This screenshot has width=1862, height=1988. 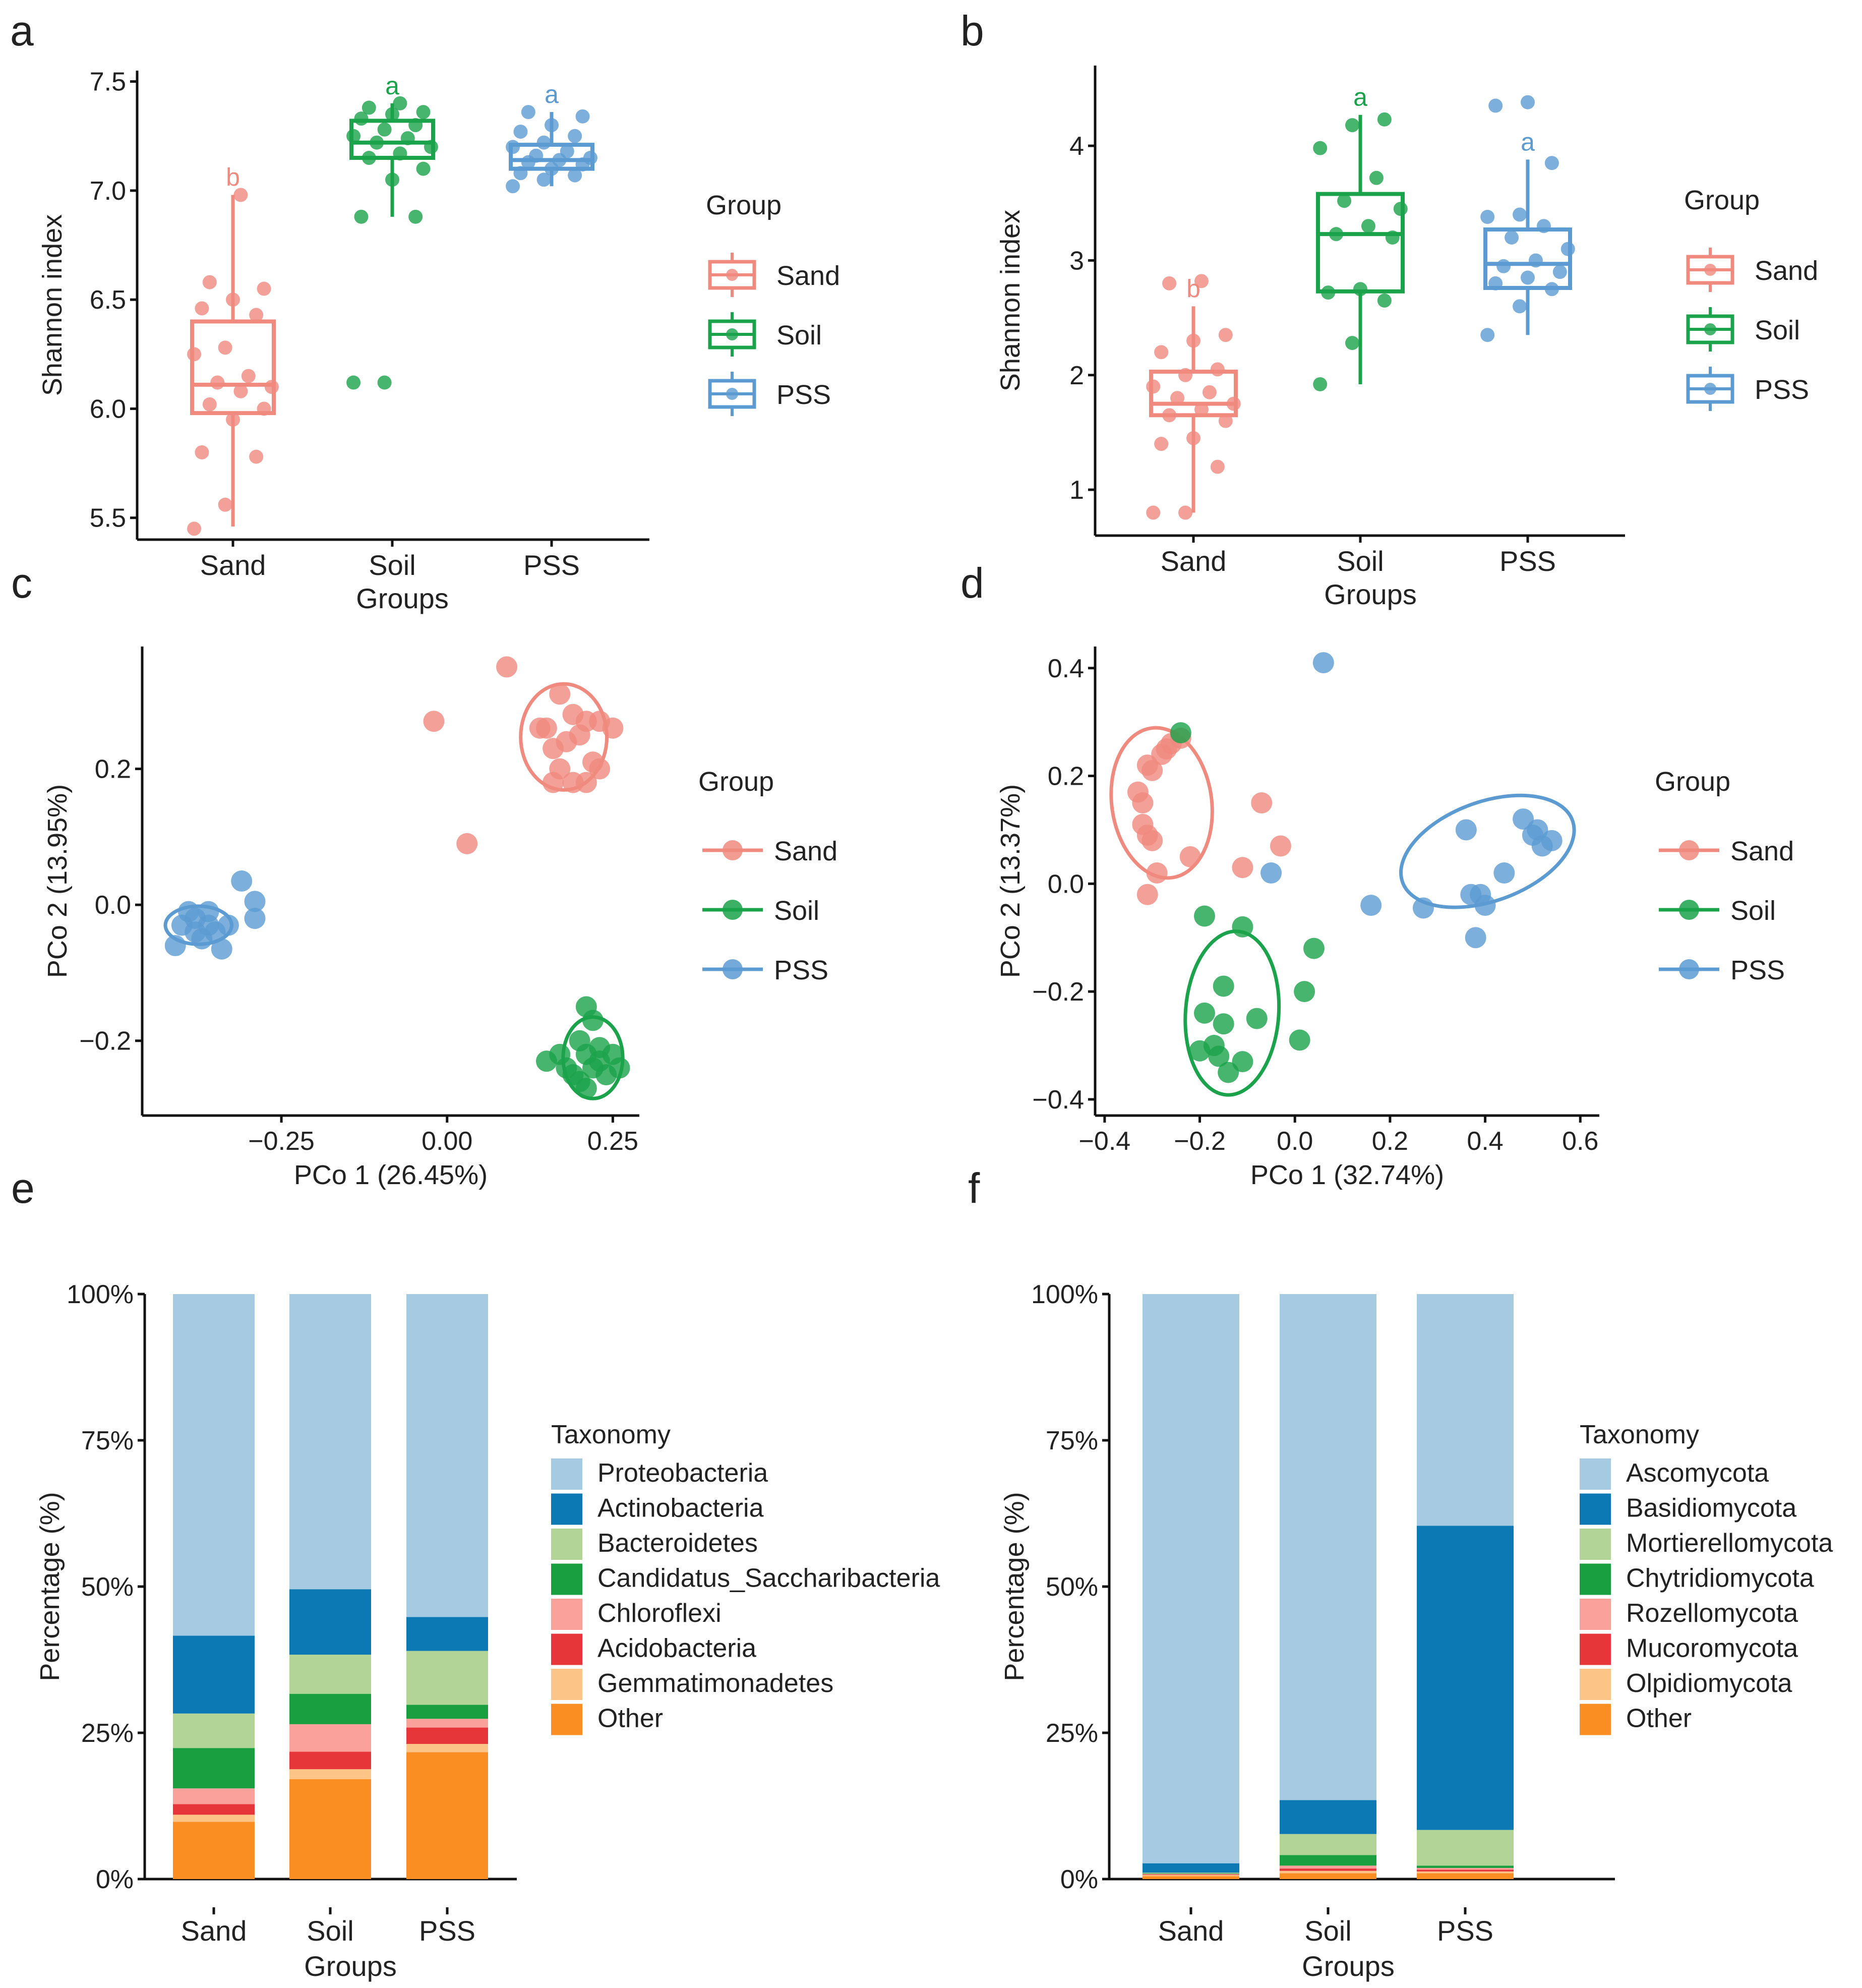 I want to click on y-tick-label: 50%, so click(x=107, y=1587).